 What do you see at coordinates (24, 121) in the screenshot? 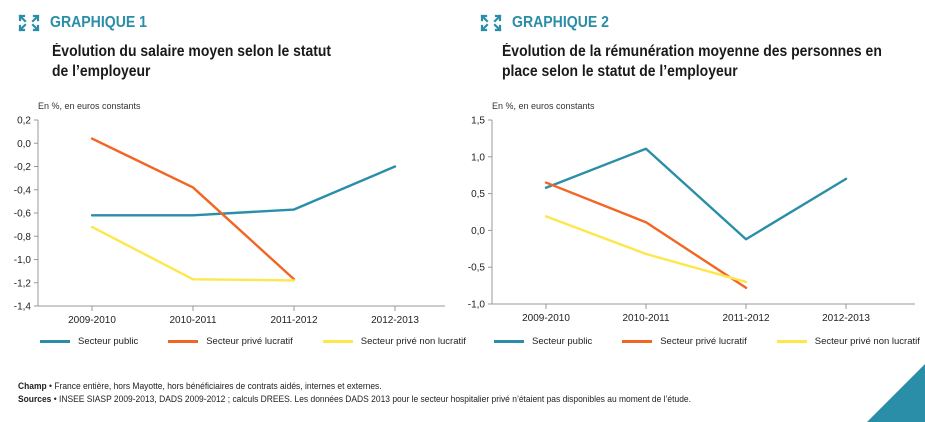
I see `y-tick-label: 0,2` at bounding box center [24, 121].